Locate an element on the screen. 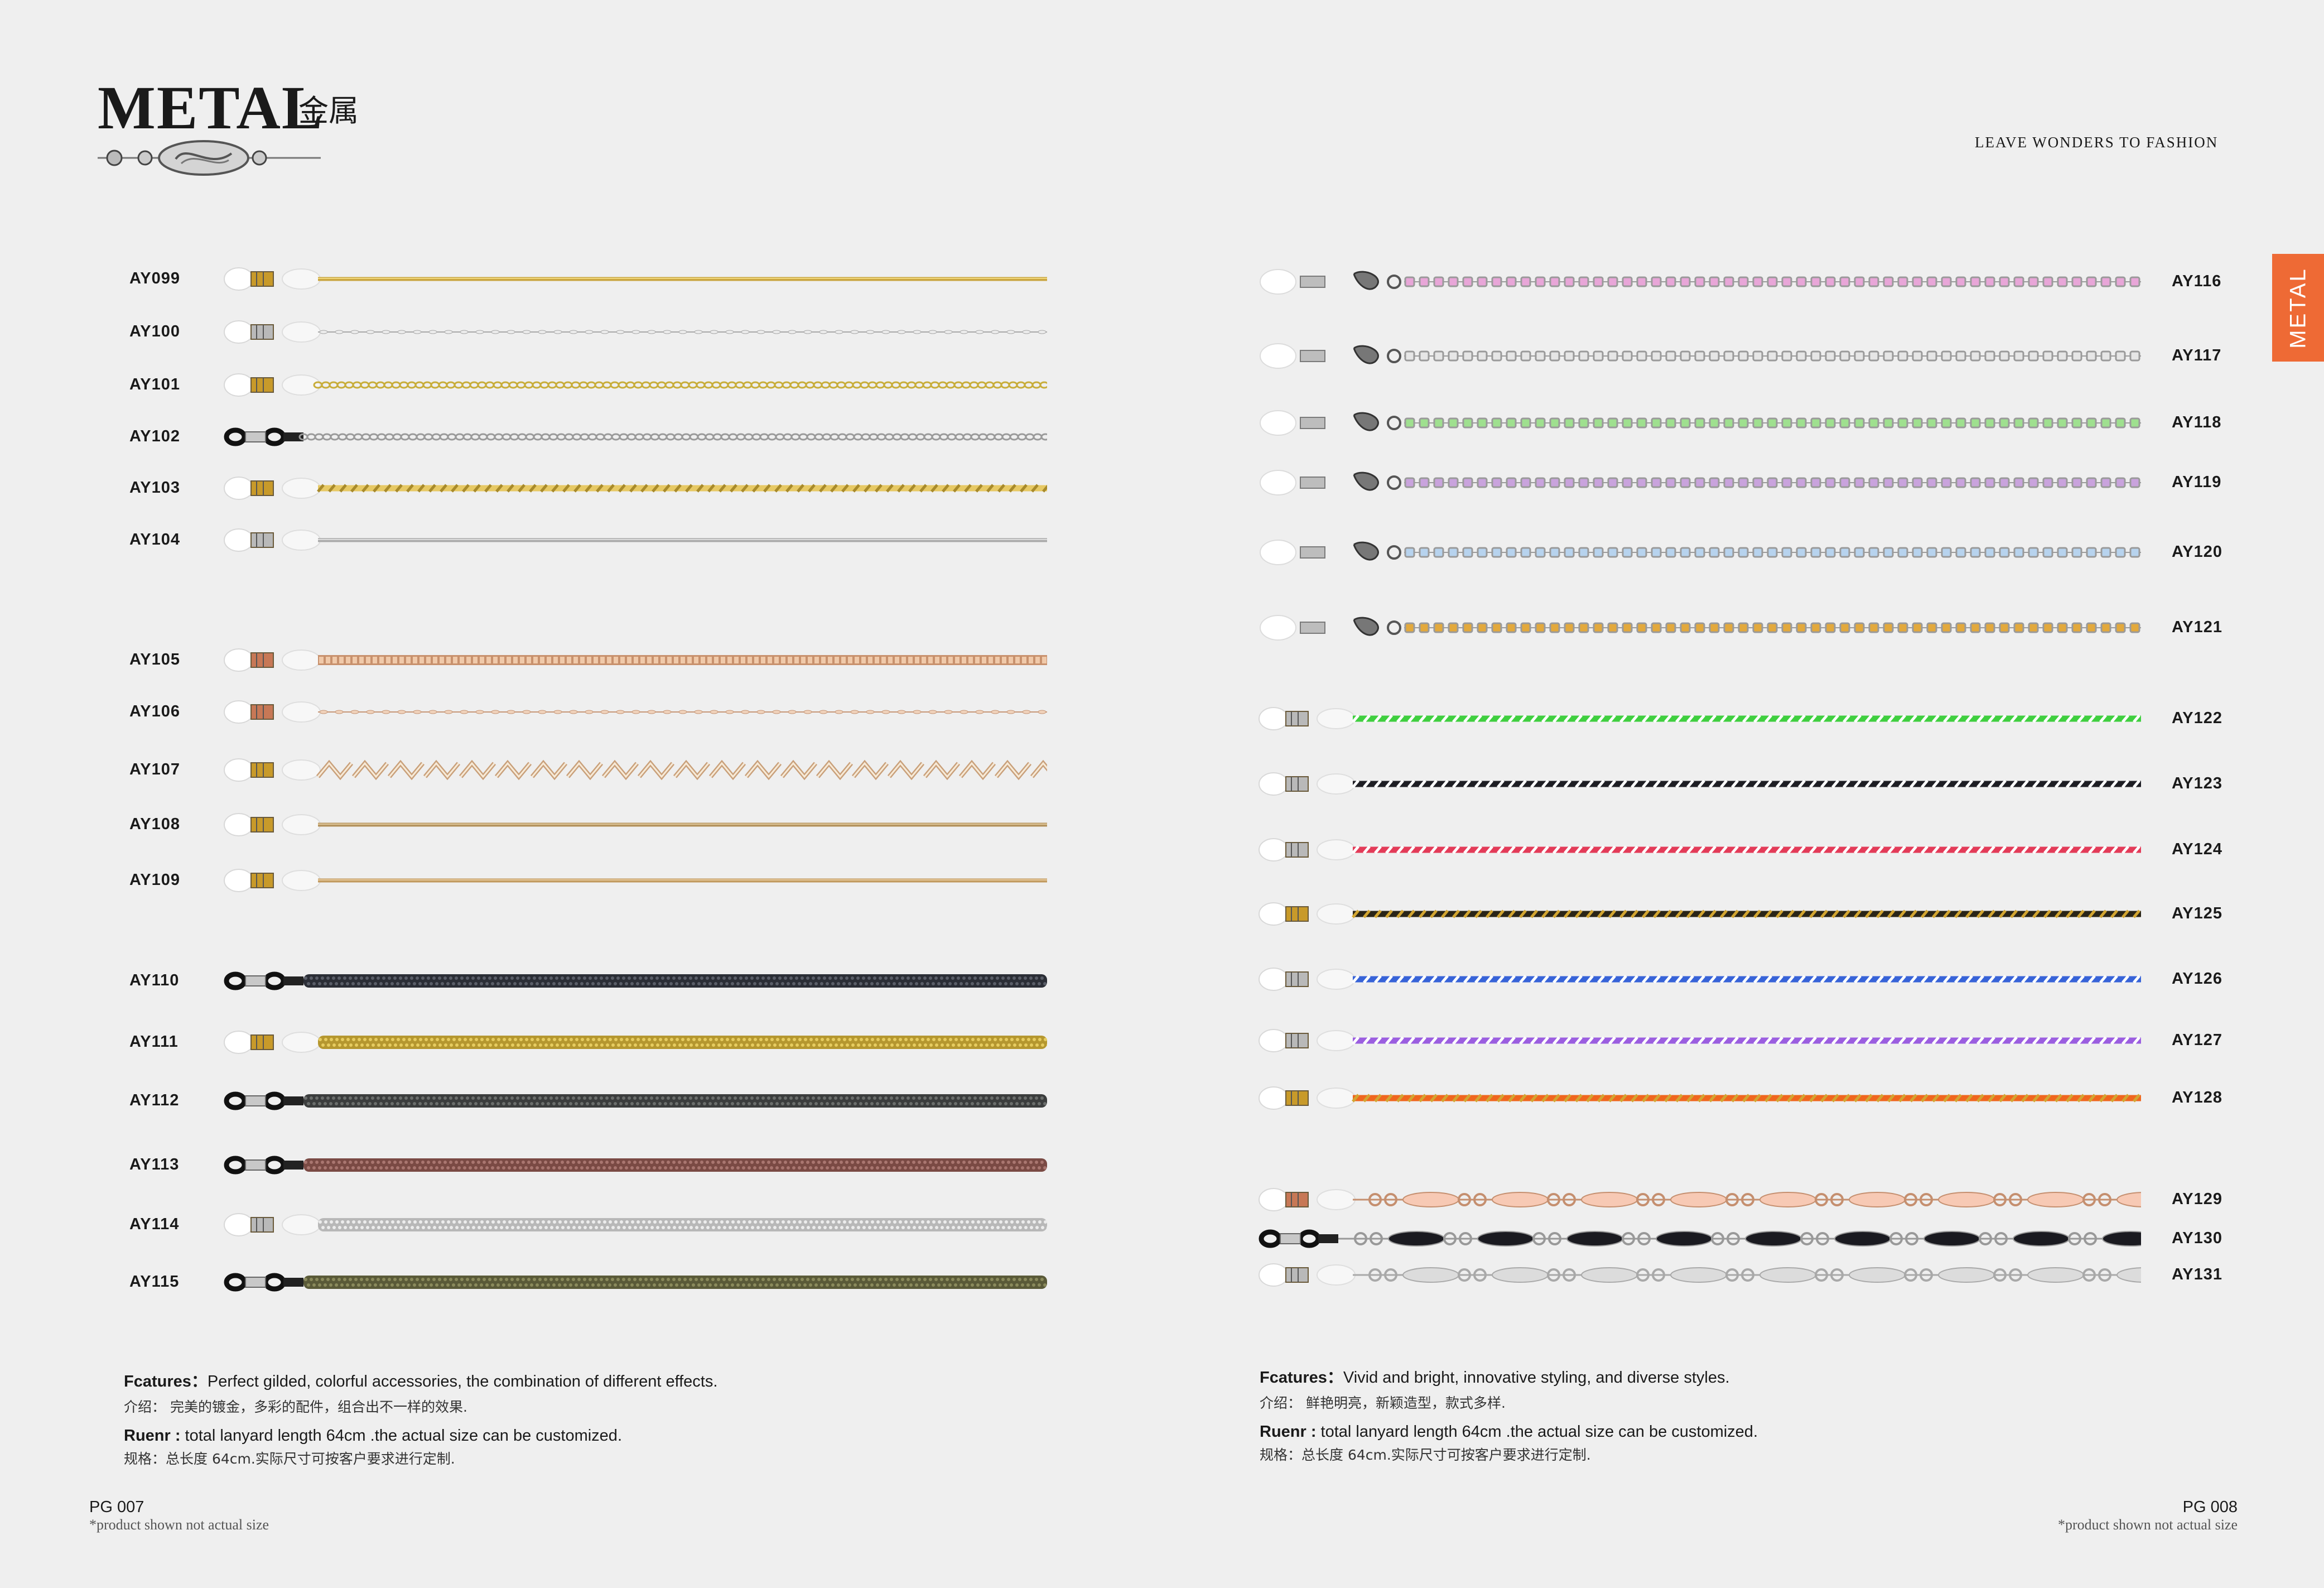 The width and height of the screenshot is (2324, 1588). product-code: AY123 is located at coordinates (2197, 783).